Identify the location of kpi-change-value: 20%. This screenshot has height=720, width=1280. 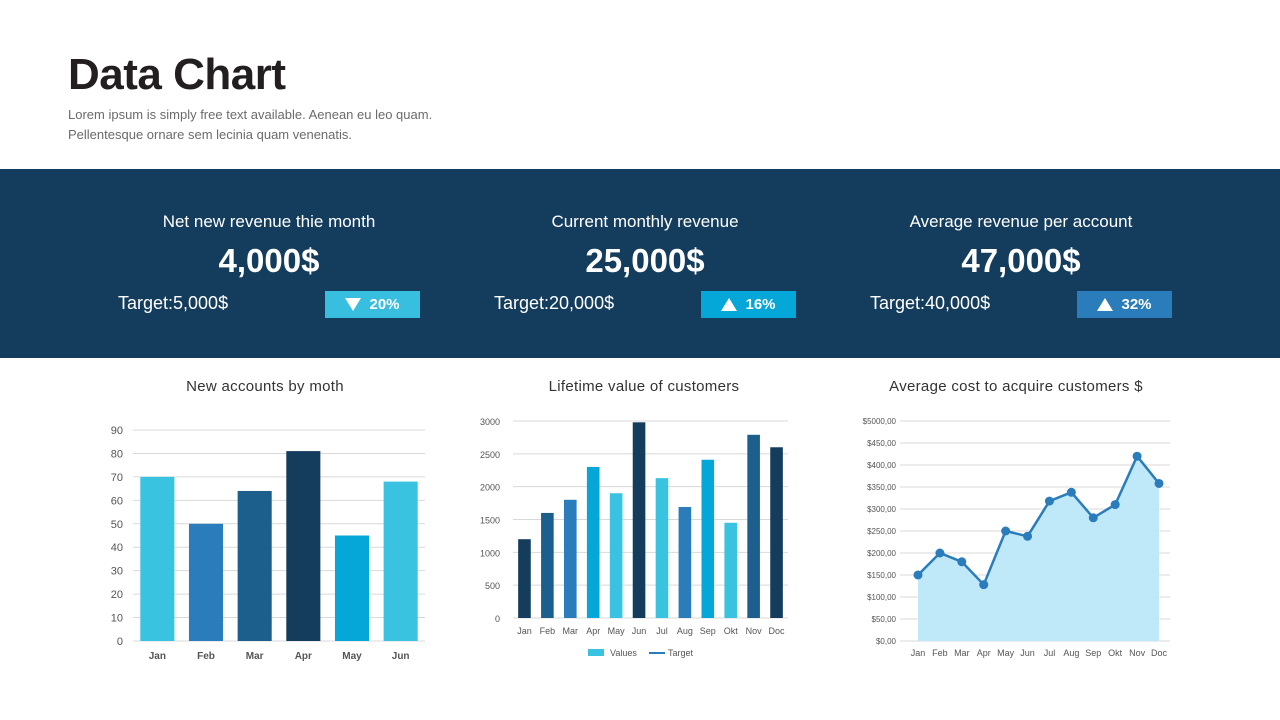
(384, 304).